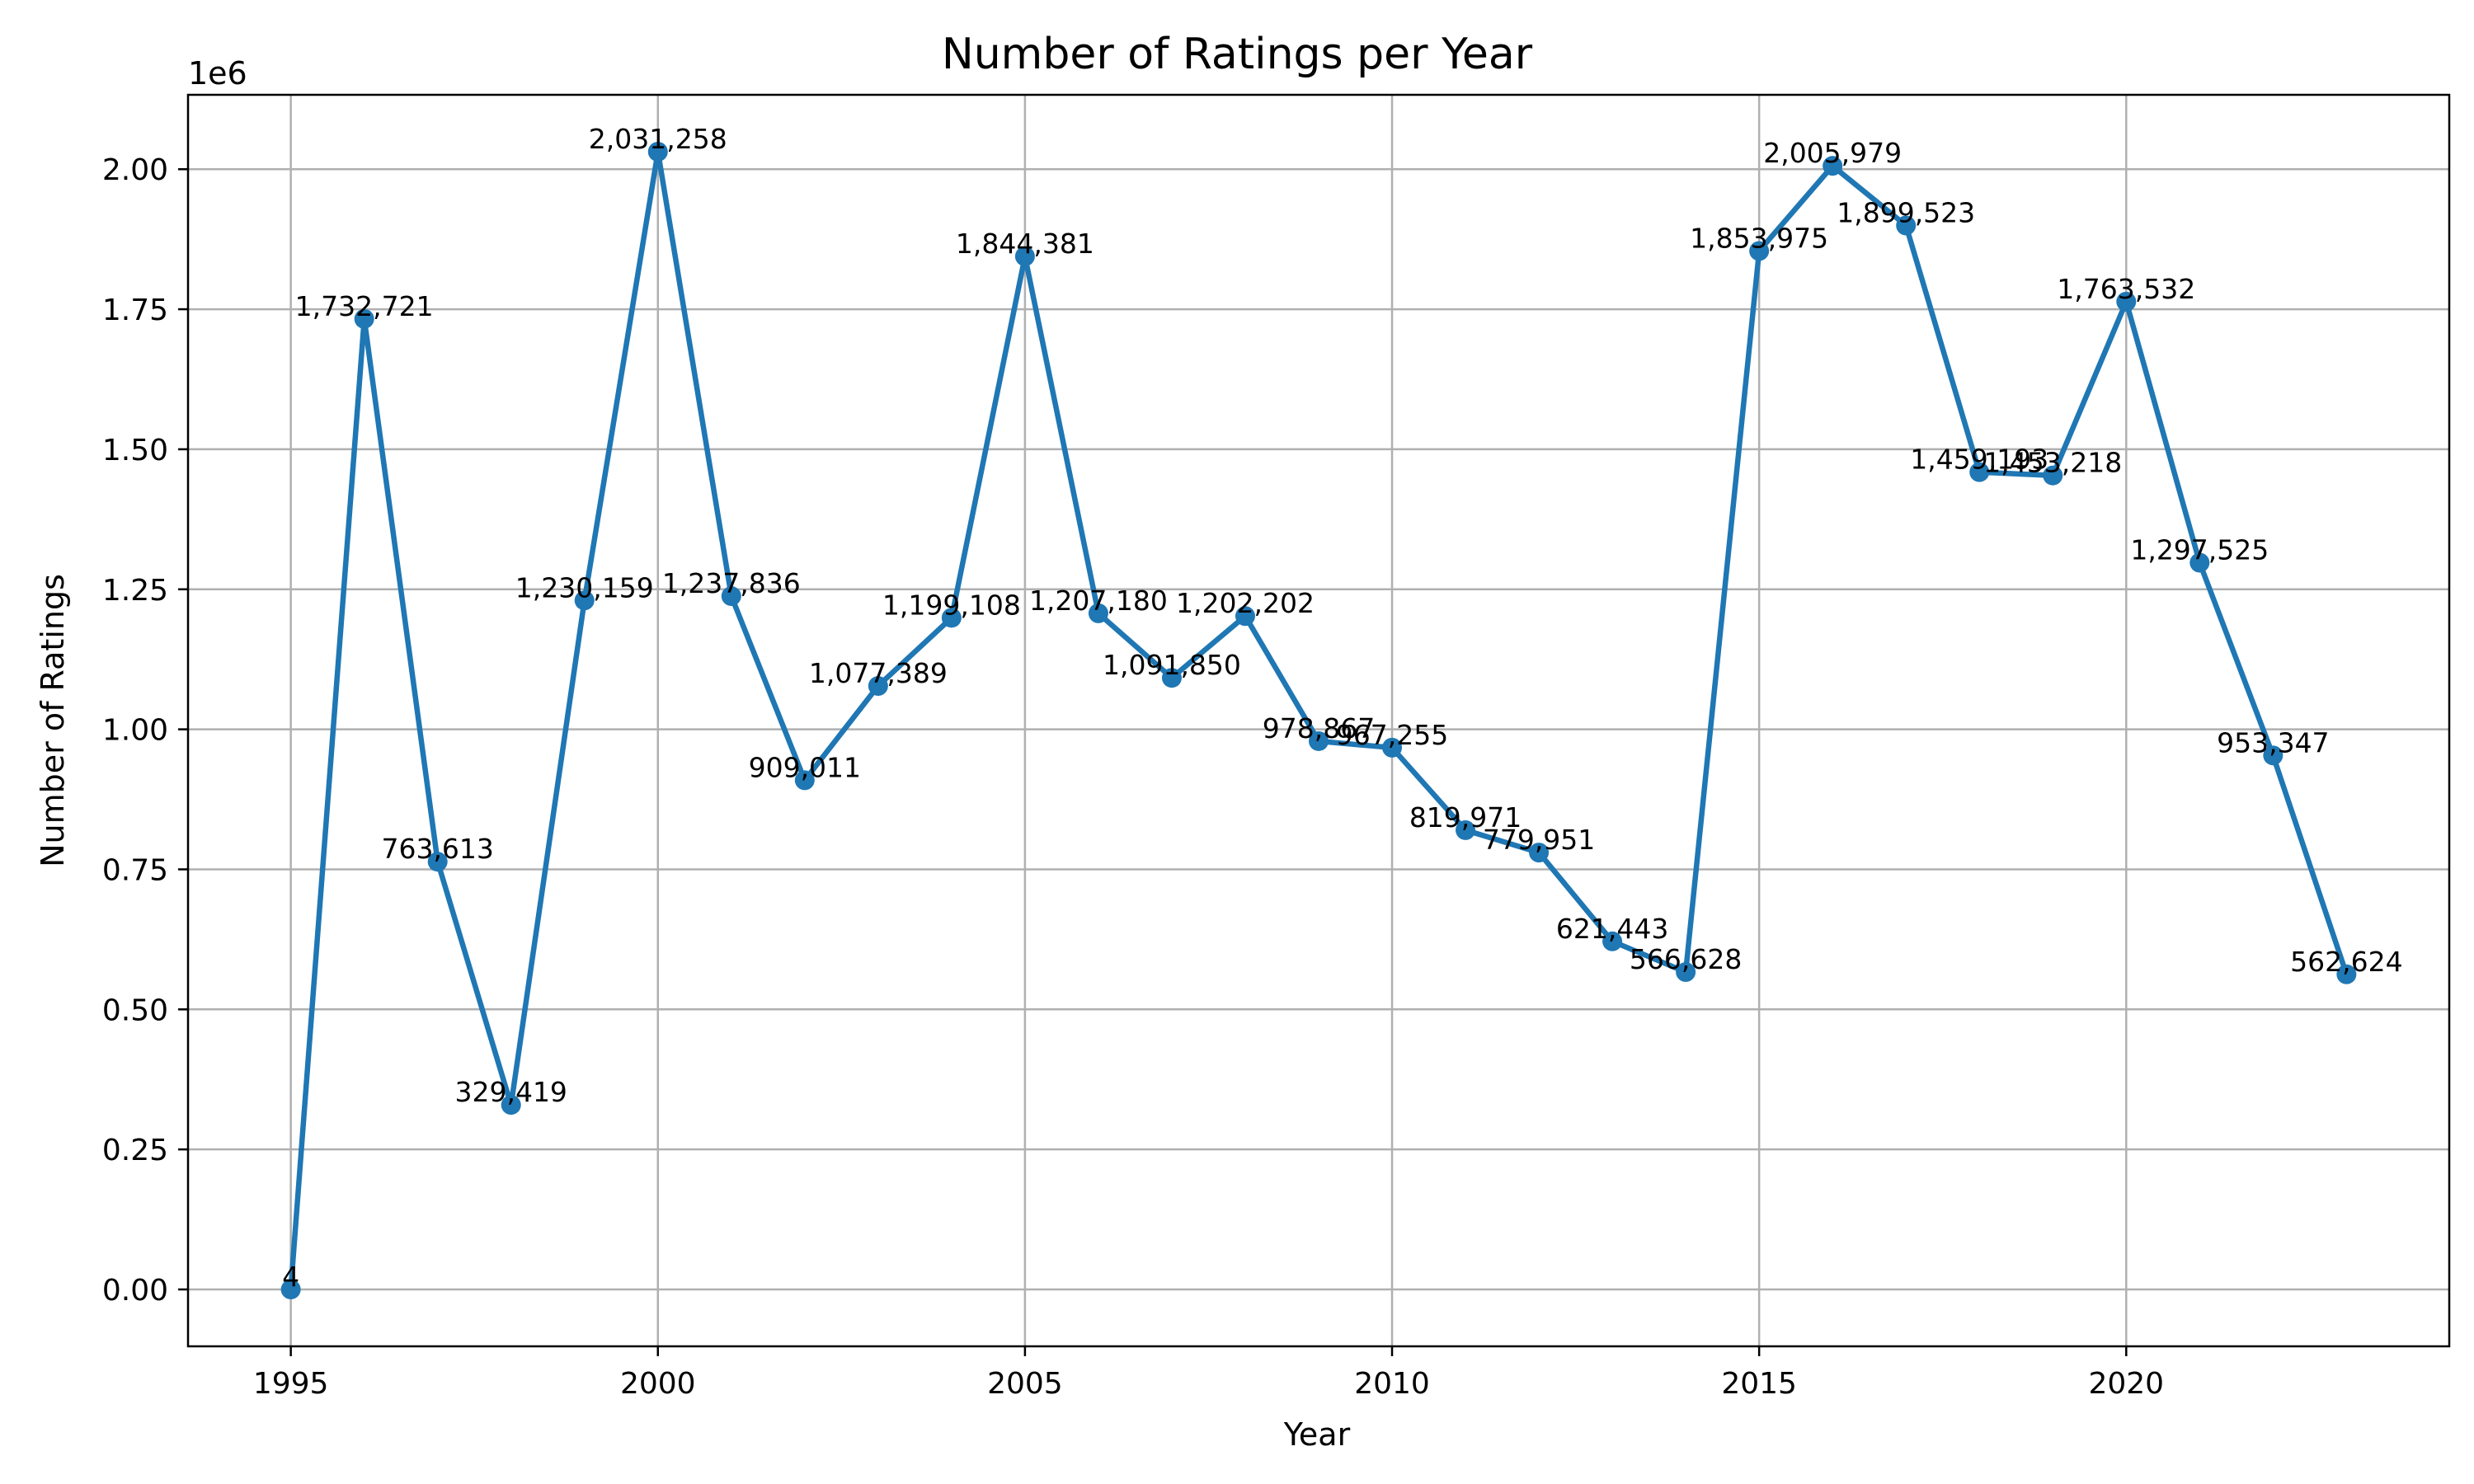  What do you see at coordinates (878, 673) in the screenshot?
I see `data-point-label: 1,077,389` at bounding box center [878, 673].